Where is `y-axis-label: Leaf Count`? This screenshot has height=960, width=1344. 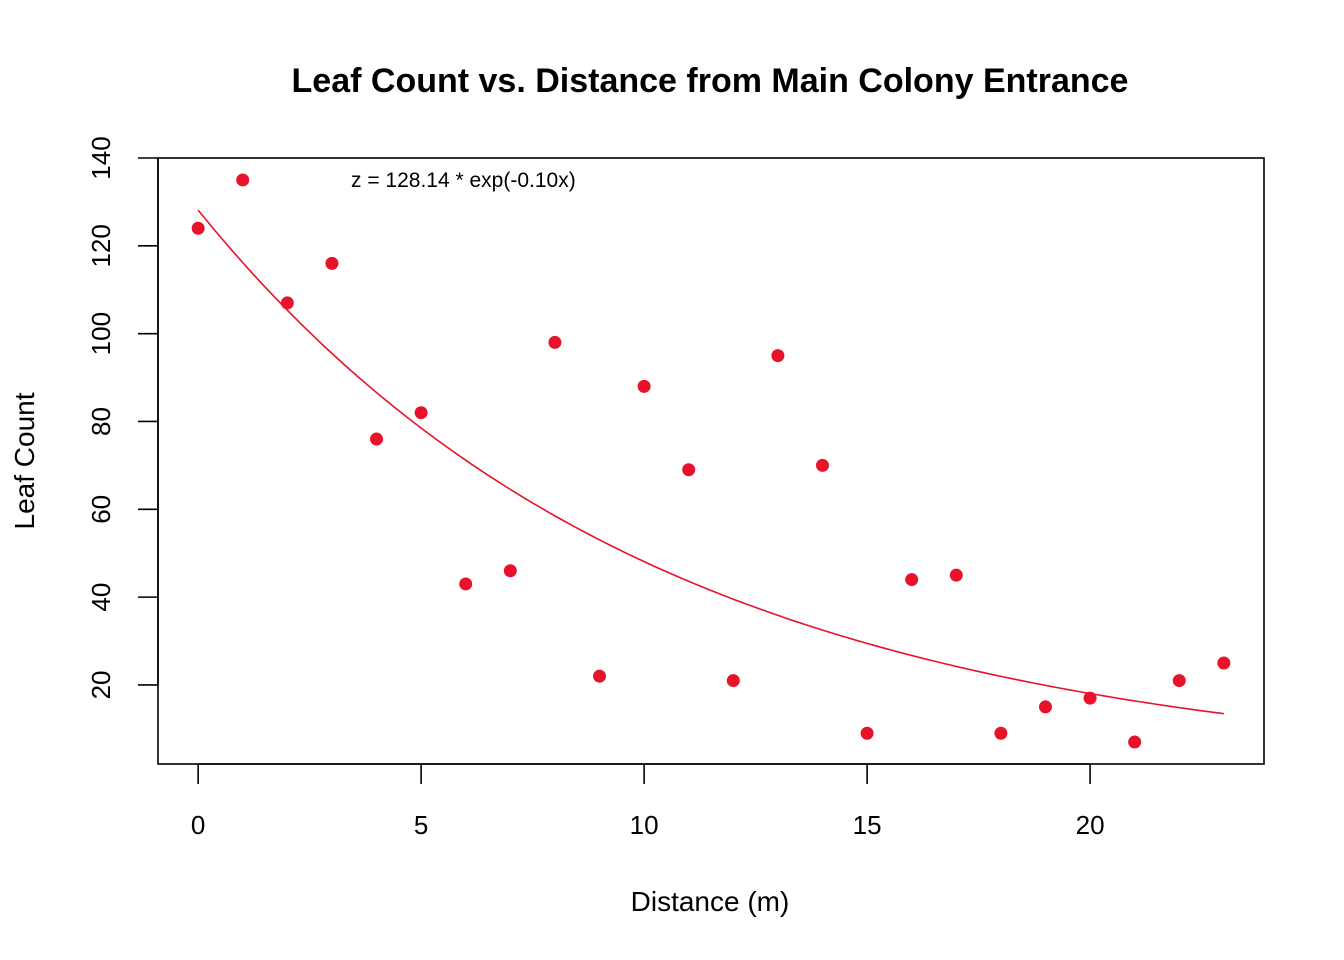 y-axis-label: Leaf Count is located at coordinates (24, 460).